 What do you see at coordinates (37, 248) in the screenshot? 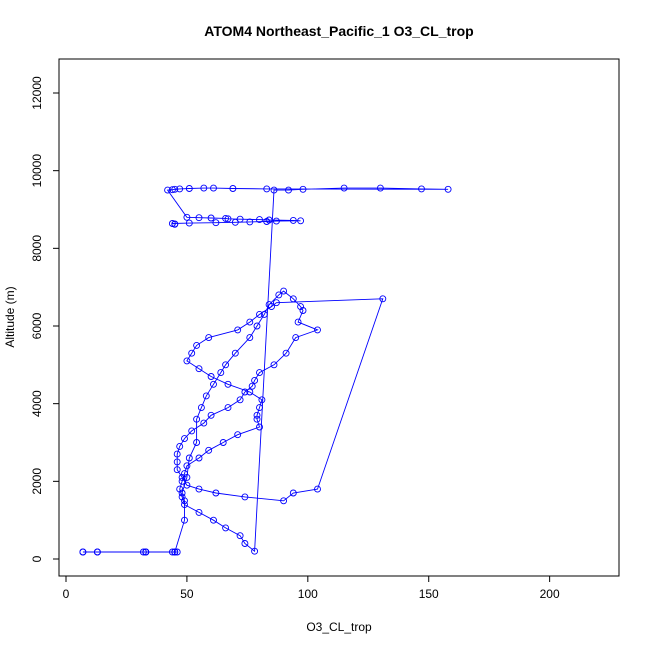
I see `y-tick-label: 8000` at bounding box center [37, 248].